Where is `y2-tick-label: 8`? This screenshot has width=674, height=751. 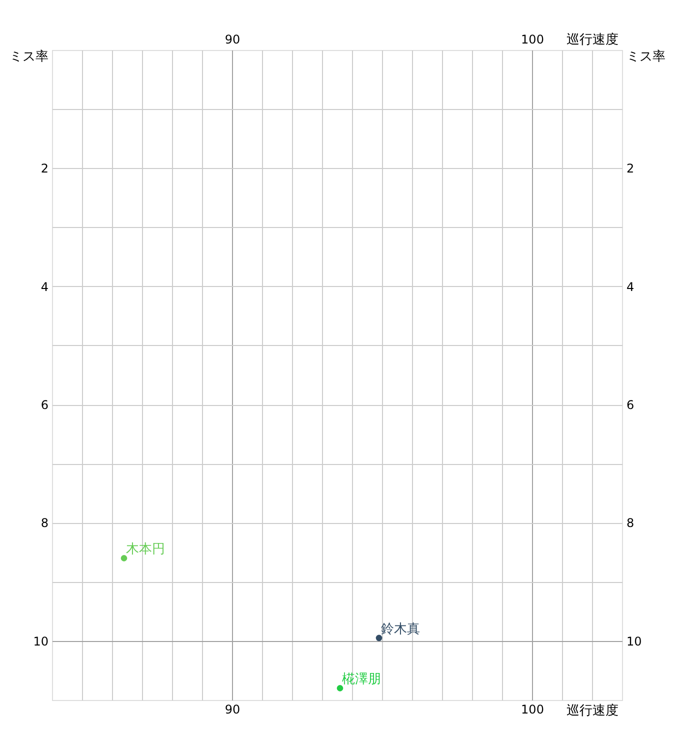 y2-tick-label: 8 is located at coordinates (630, 523).